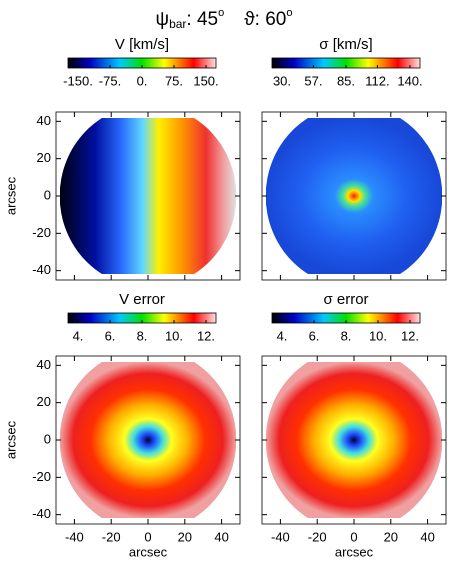 The image size is (449, 565). Describe the element at coordinates (313, 80) in the screenshot. I see `colorbar-tick-label: 57.` at that location.